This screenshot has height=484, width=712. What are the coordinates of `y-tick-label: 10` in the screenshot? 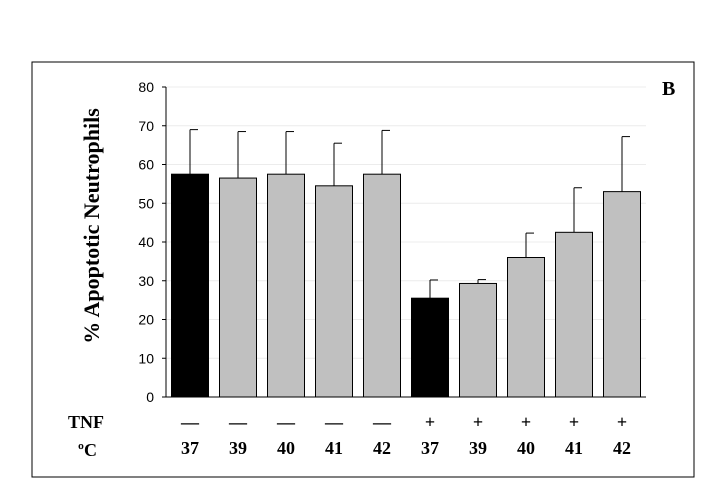 It's located at (146, 358).